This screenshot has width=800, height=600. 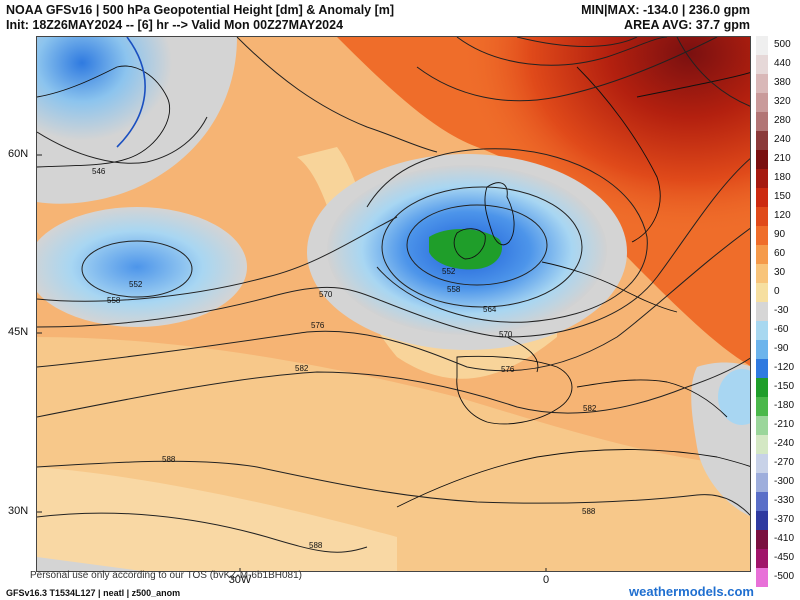 What do you see at coordinates (778, 254) in the screenshot?
I see `colorbar-entry: 60` at bounding box center [778, 254].